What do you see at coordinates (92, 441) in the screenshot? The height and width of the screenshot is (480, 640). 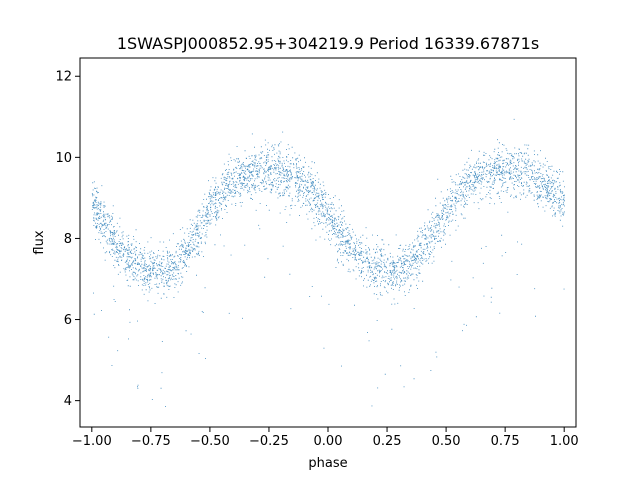 I see `x-tick-label: −1.00` at bounding box center [92, 441].